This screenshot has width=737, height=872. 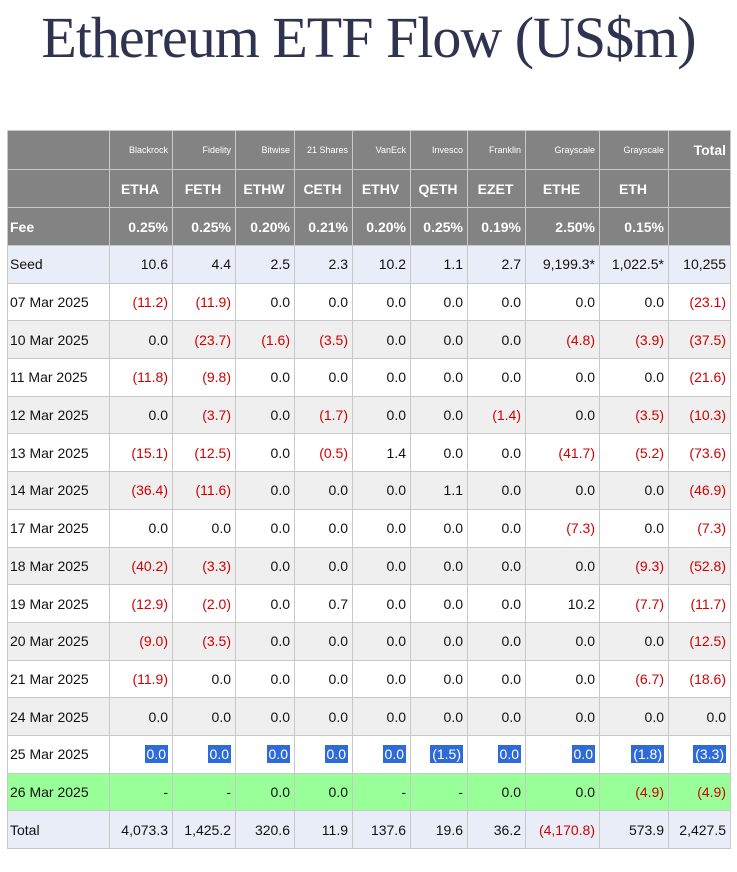 What do you see at coordinates (369, 188) in the screenshot?
I see `ticker-header-row: ETHA FETH ETHW CETH ETHV QETH EZET ETHE ETH` at bounding box center [369, 188].